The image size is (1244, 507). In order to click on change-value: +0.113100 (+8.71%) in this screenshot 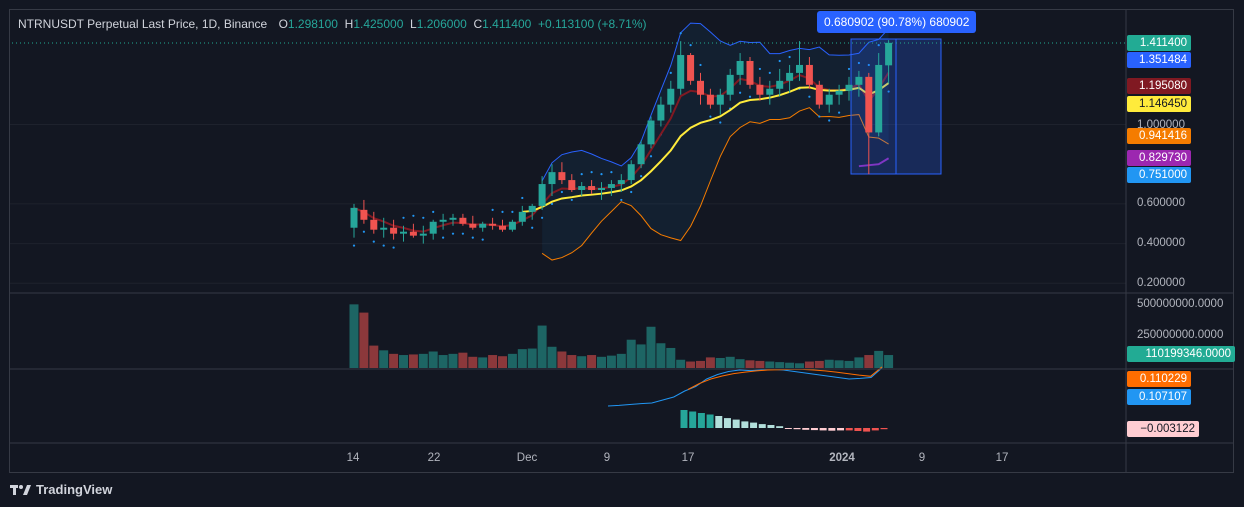, I will do `click(592, 24)`.